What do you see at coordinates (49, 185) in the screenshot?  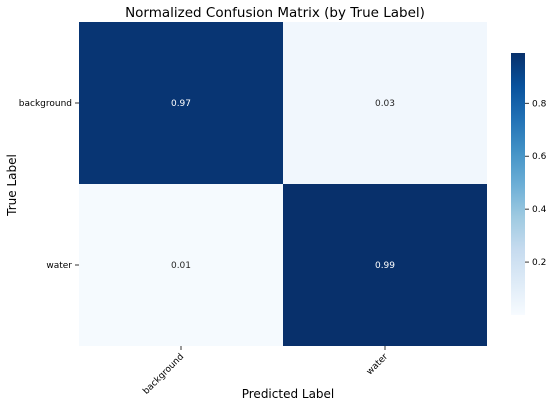 I see `y-axis-ticks: background water` at bounding box center [49, 185].